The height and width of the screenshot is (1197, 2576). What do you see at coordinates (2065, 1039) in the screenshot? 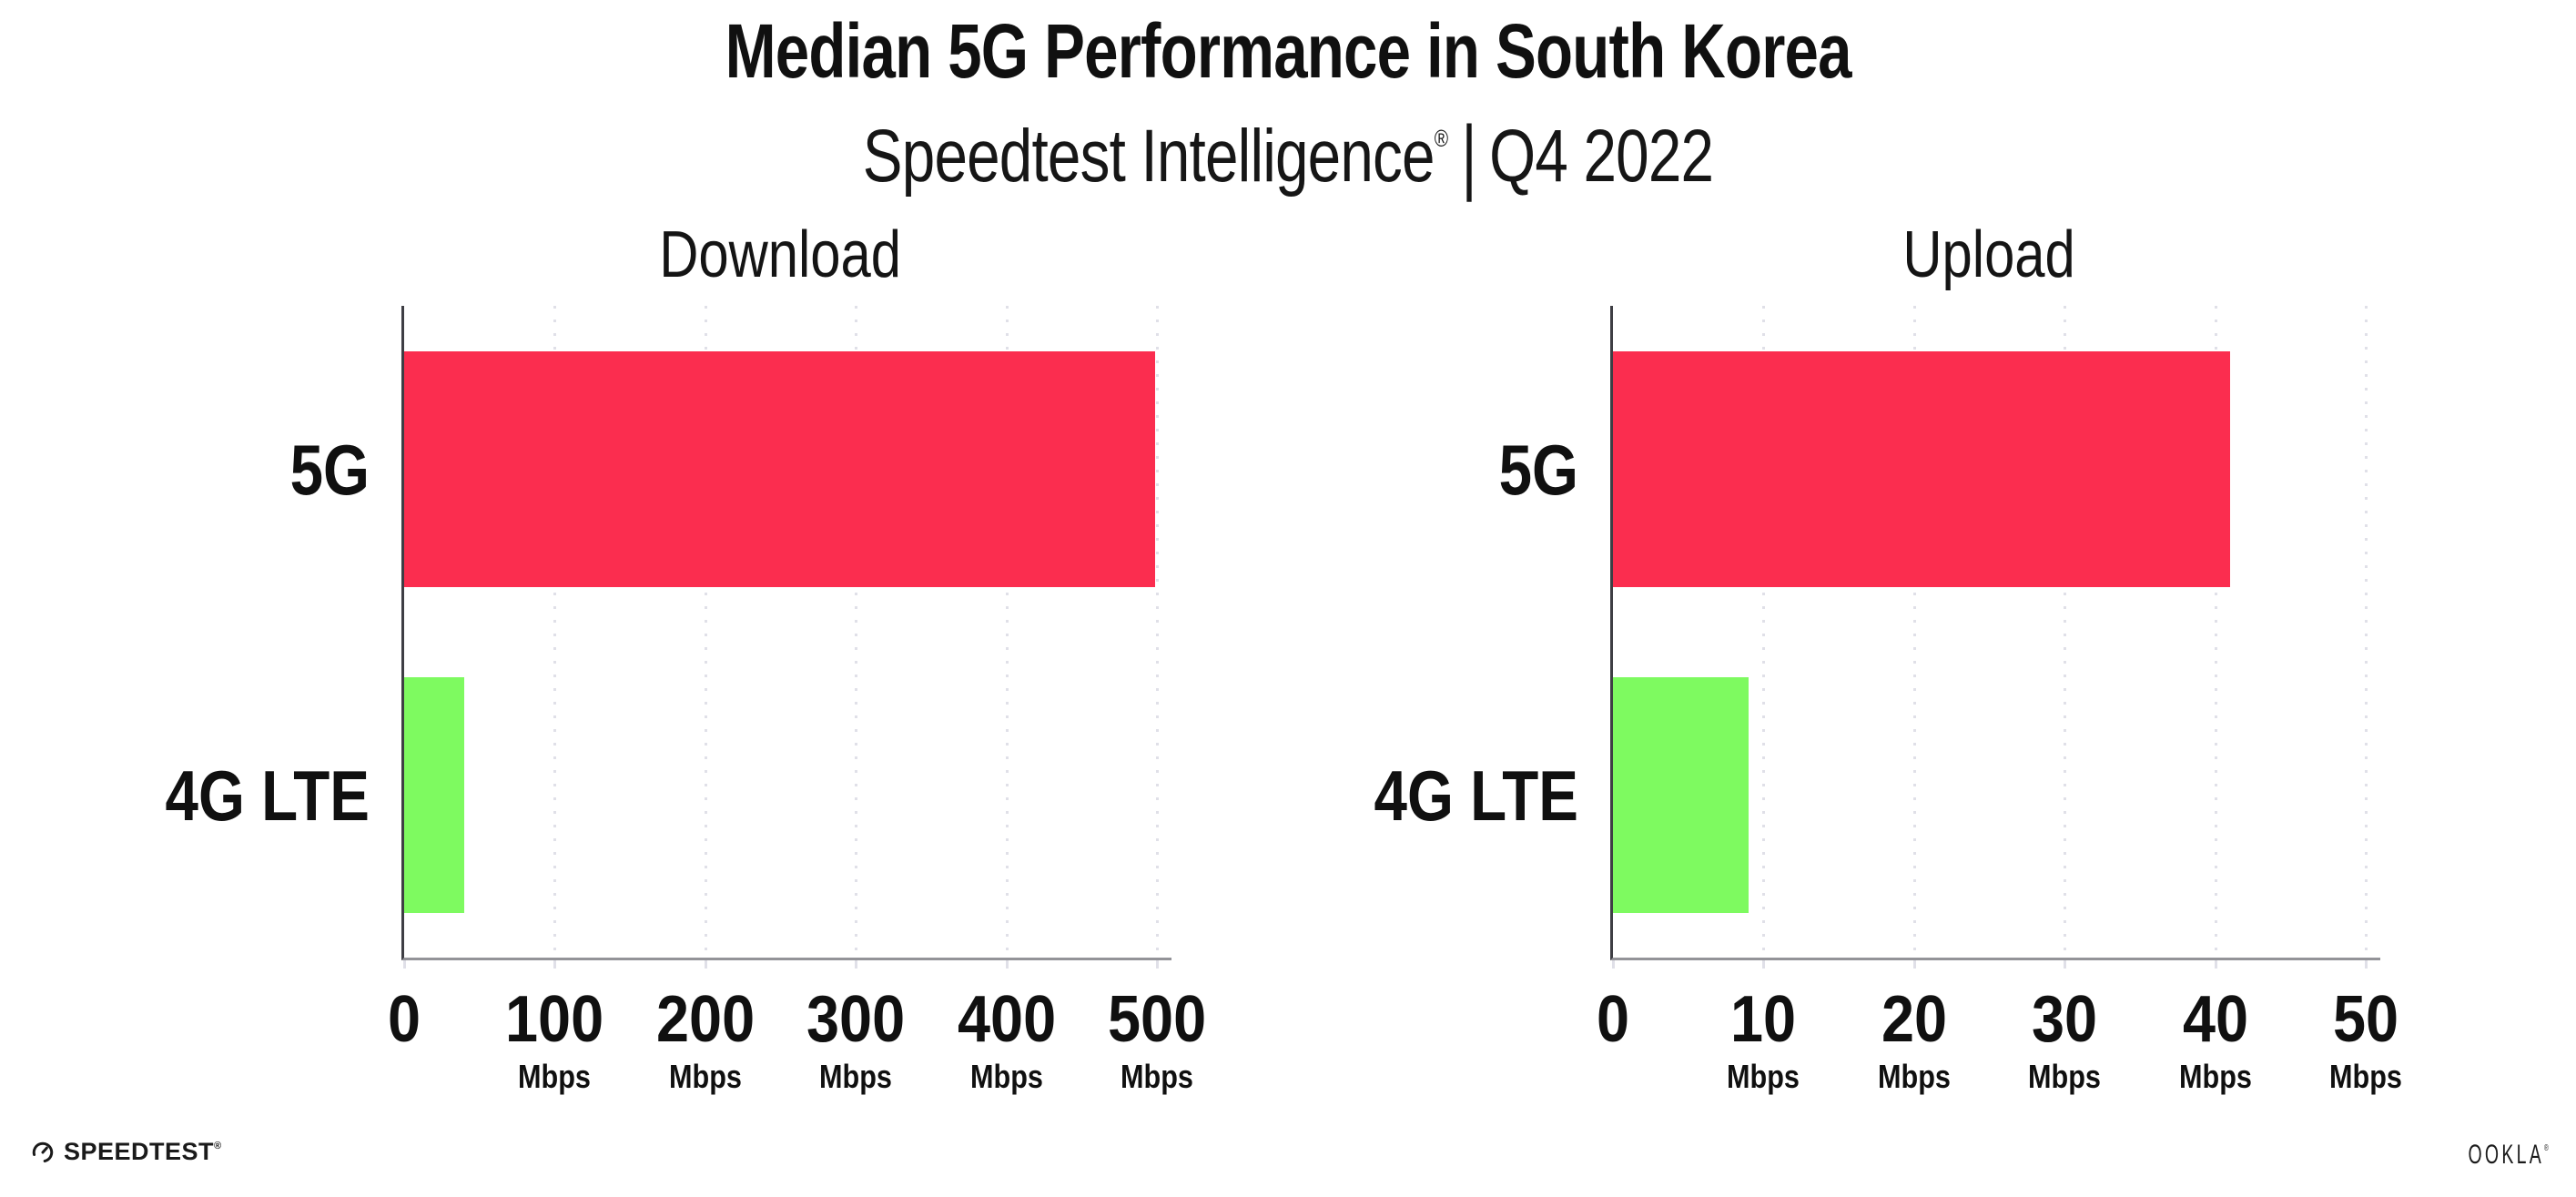
I see `x-tick-label: 30 Mbps` at bounding box center [2065, 1039].